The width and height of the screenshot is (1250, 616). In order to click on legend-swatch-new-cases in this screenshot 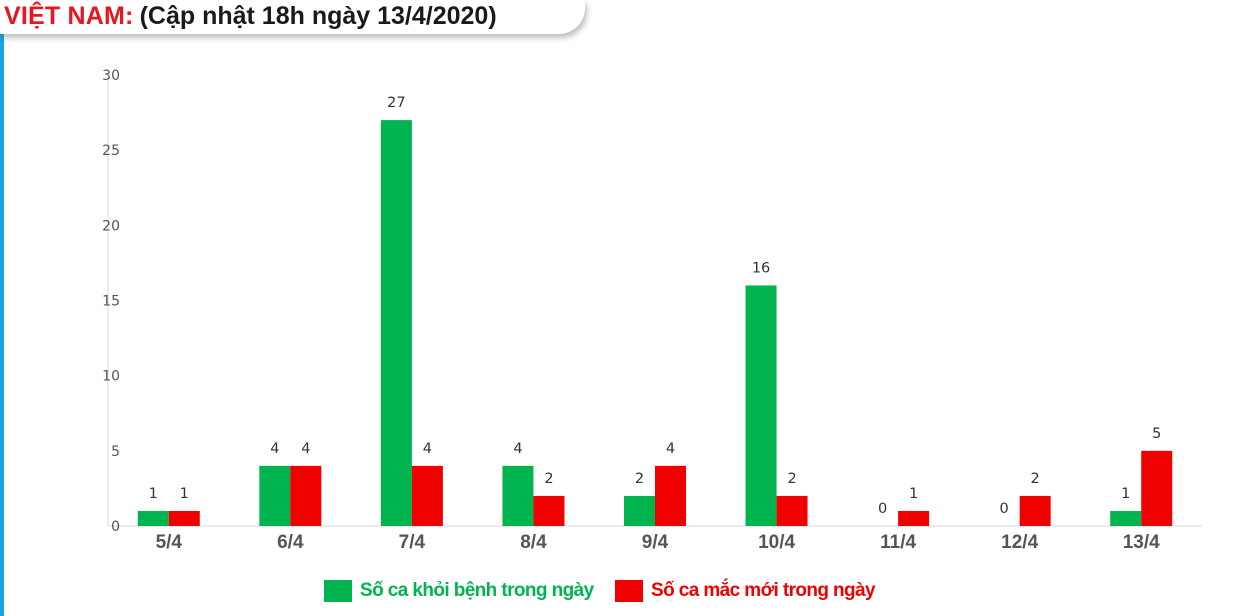, I will do `click(629, 591)`.